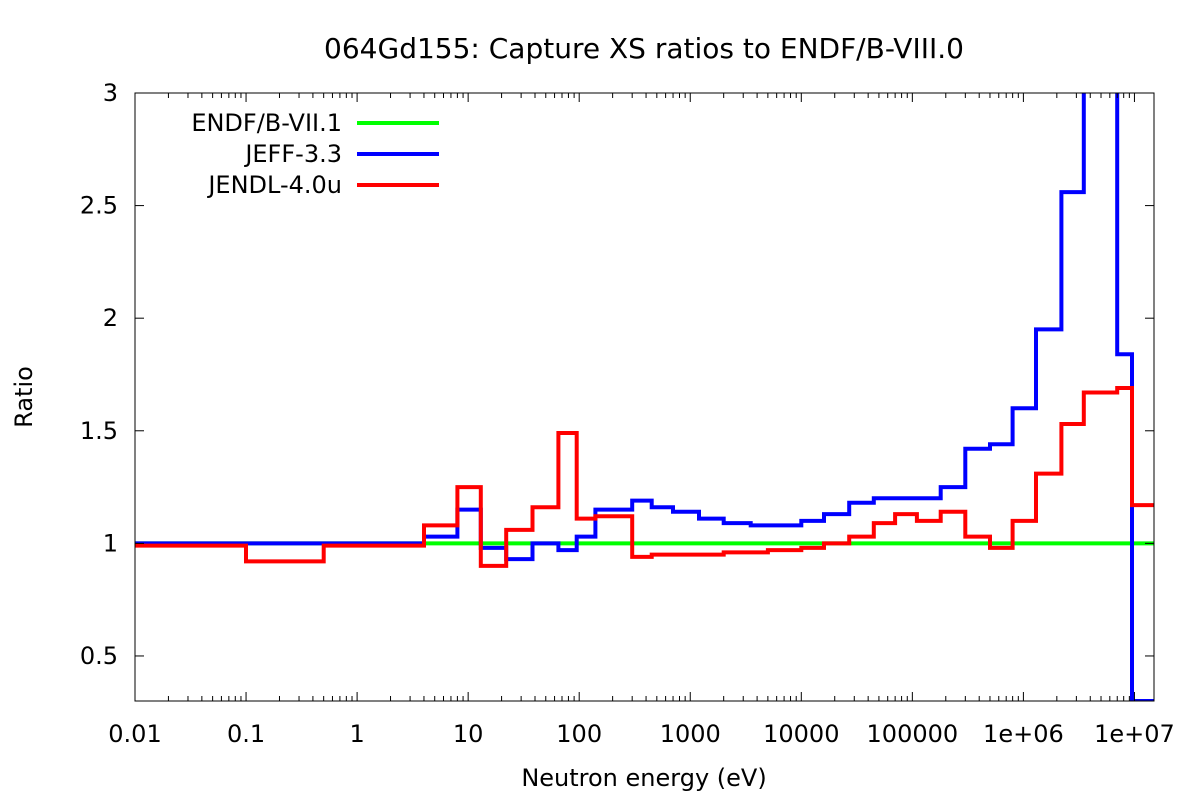  Describe the element at coordinates (99, 656) in the screenshot. I see `y-tick-label: 0.5` at that location.